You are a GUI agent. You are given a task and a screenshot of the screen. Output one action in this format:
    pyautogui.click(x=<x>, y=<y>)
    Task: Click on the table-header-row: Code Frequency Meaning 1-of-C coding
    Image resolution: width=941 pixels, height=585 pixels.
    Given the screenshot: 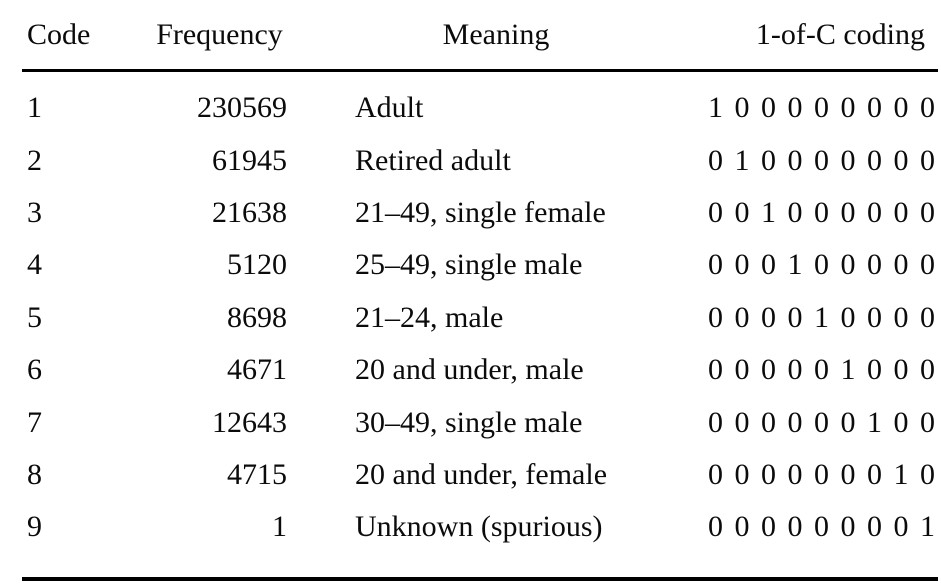 What is the action you would take?
    pyautogui.click(x=470, y=34)
    